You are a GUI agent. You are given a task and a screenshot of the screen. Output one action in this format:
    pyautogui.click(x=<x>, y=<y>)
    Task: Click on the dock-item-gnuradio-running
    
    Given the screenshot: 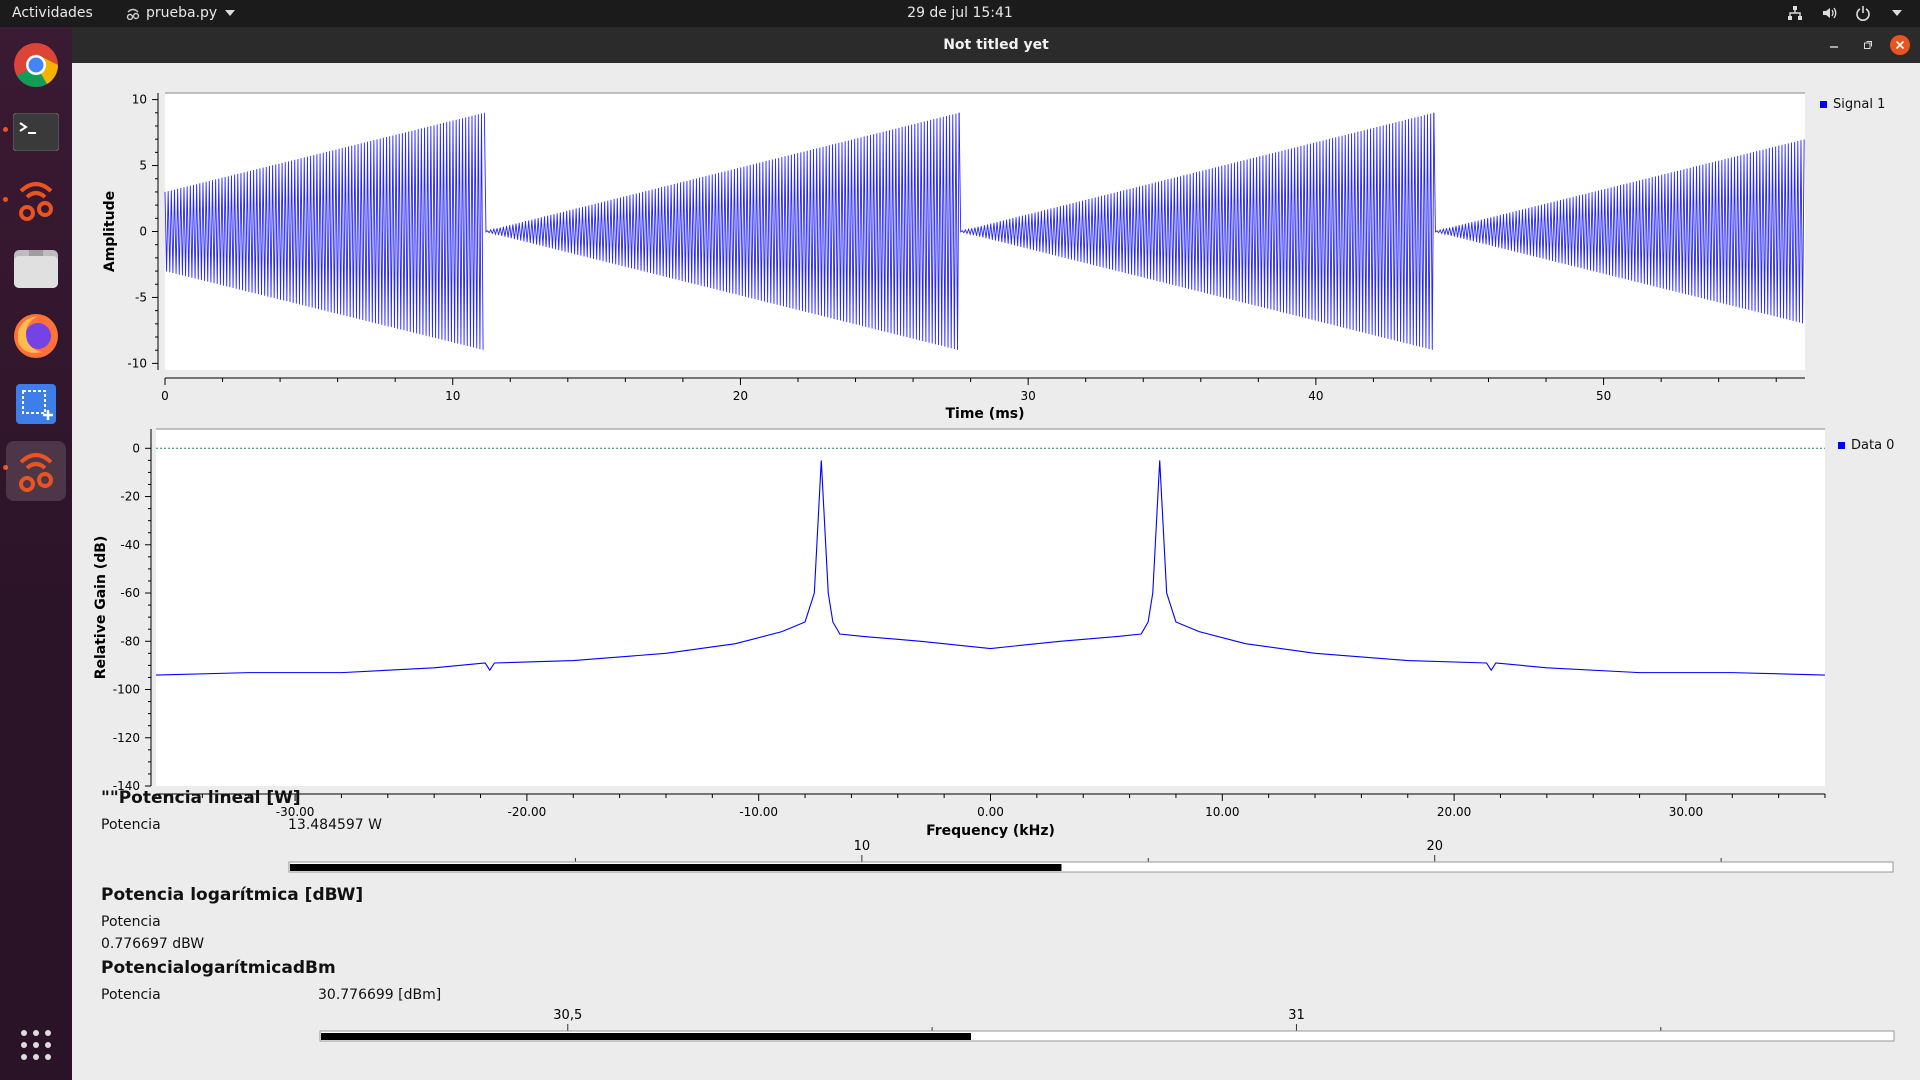 What is the action you would take?
    pyautogui.click(x=36, y=471)
    